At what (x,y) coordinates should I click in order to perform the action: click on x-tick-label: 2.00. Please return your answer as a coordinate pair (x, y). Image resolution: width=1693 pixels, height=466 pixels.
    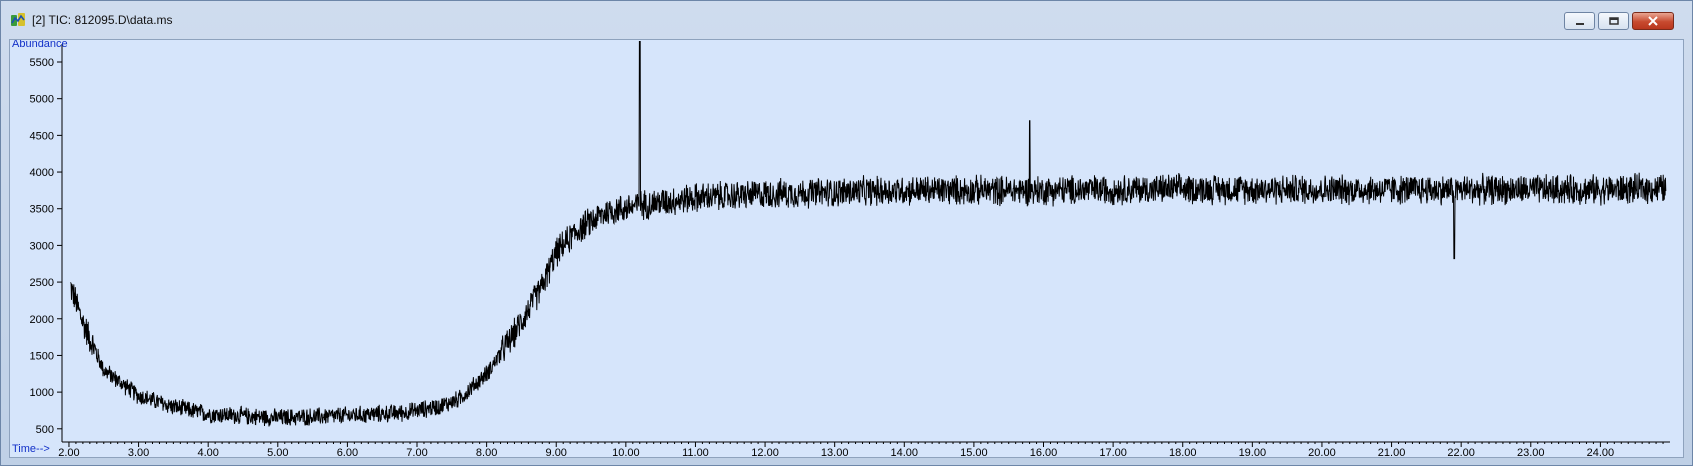
    Looking at the image, I should click on (68, 452).